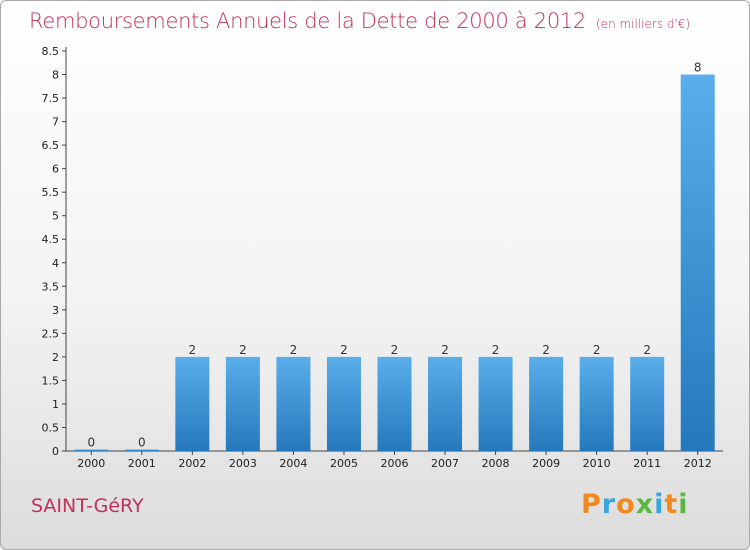  Describe the element at coordinates (55, 216) in the screenshot. I see `y-tick-label: 5` at that location.